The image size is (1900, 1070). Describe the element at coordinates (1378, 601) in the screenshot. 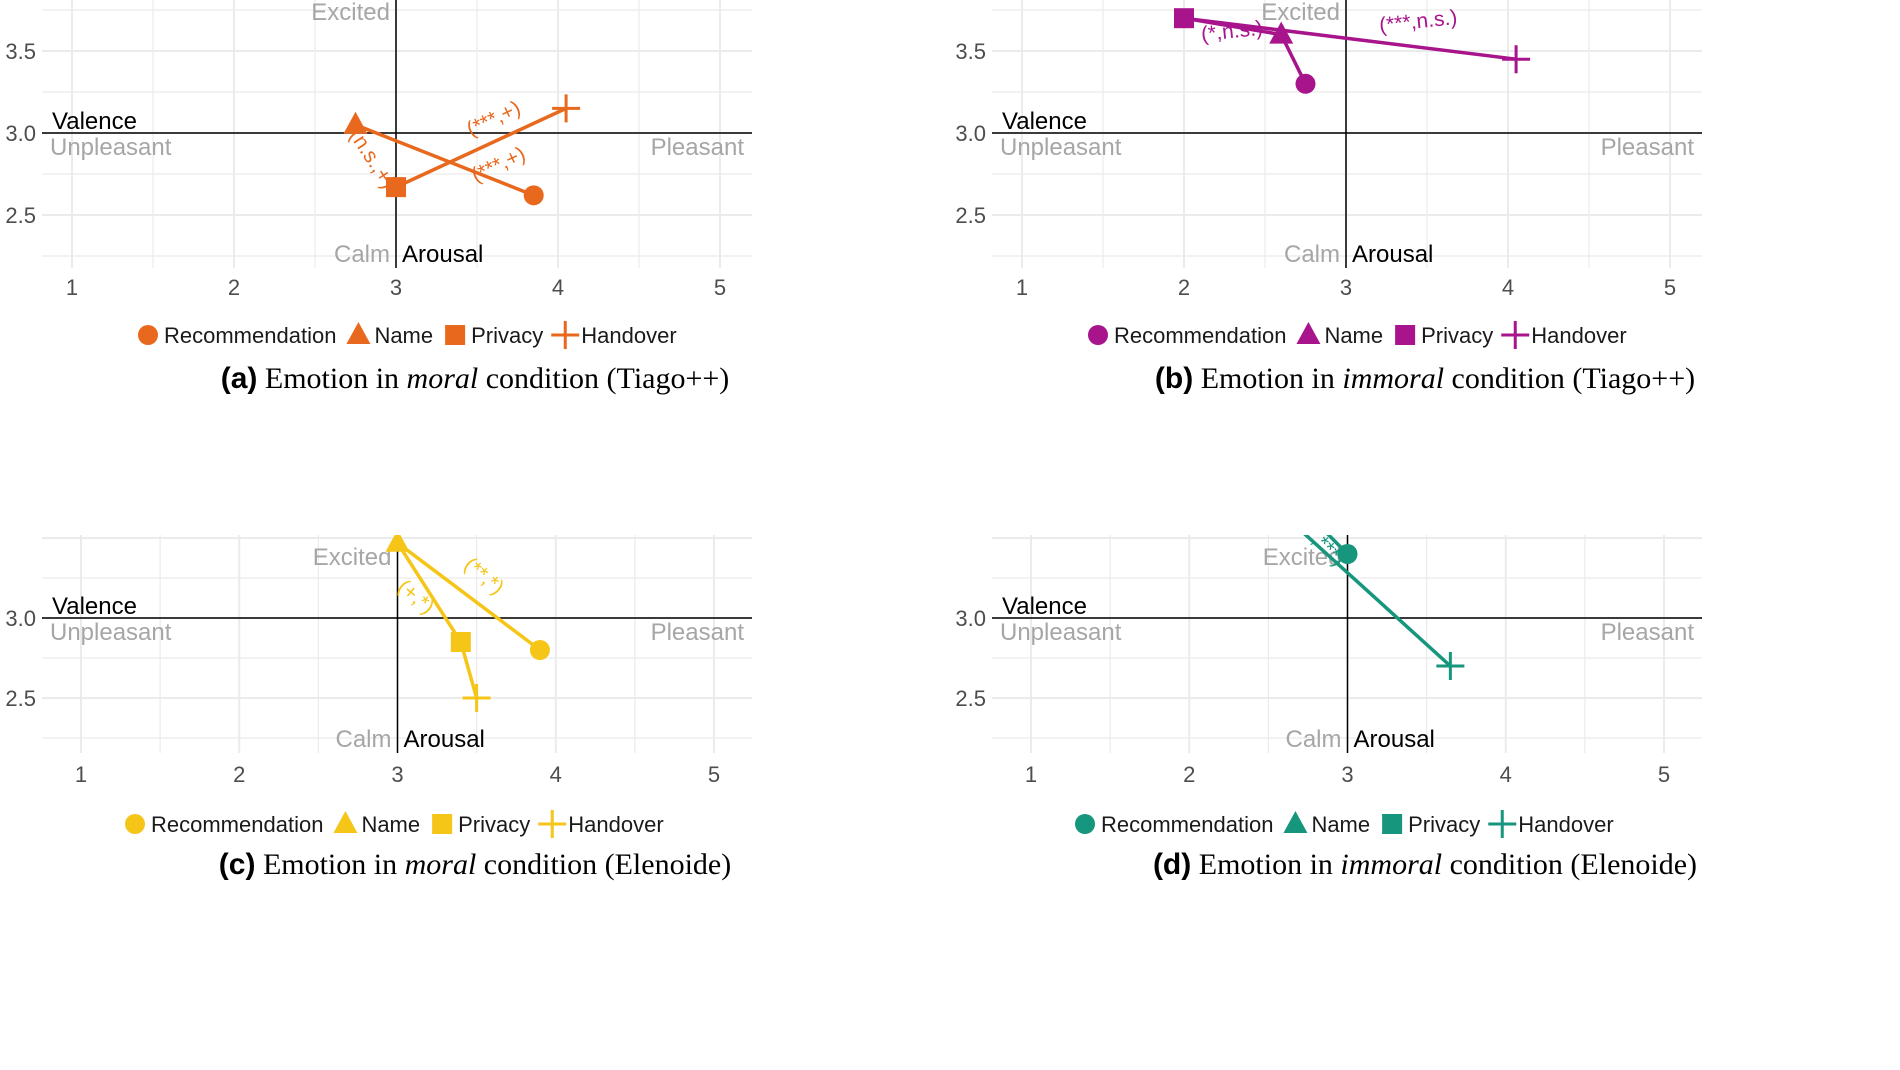

I see `segment-privacy-handover` at that location.